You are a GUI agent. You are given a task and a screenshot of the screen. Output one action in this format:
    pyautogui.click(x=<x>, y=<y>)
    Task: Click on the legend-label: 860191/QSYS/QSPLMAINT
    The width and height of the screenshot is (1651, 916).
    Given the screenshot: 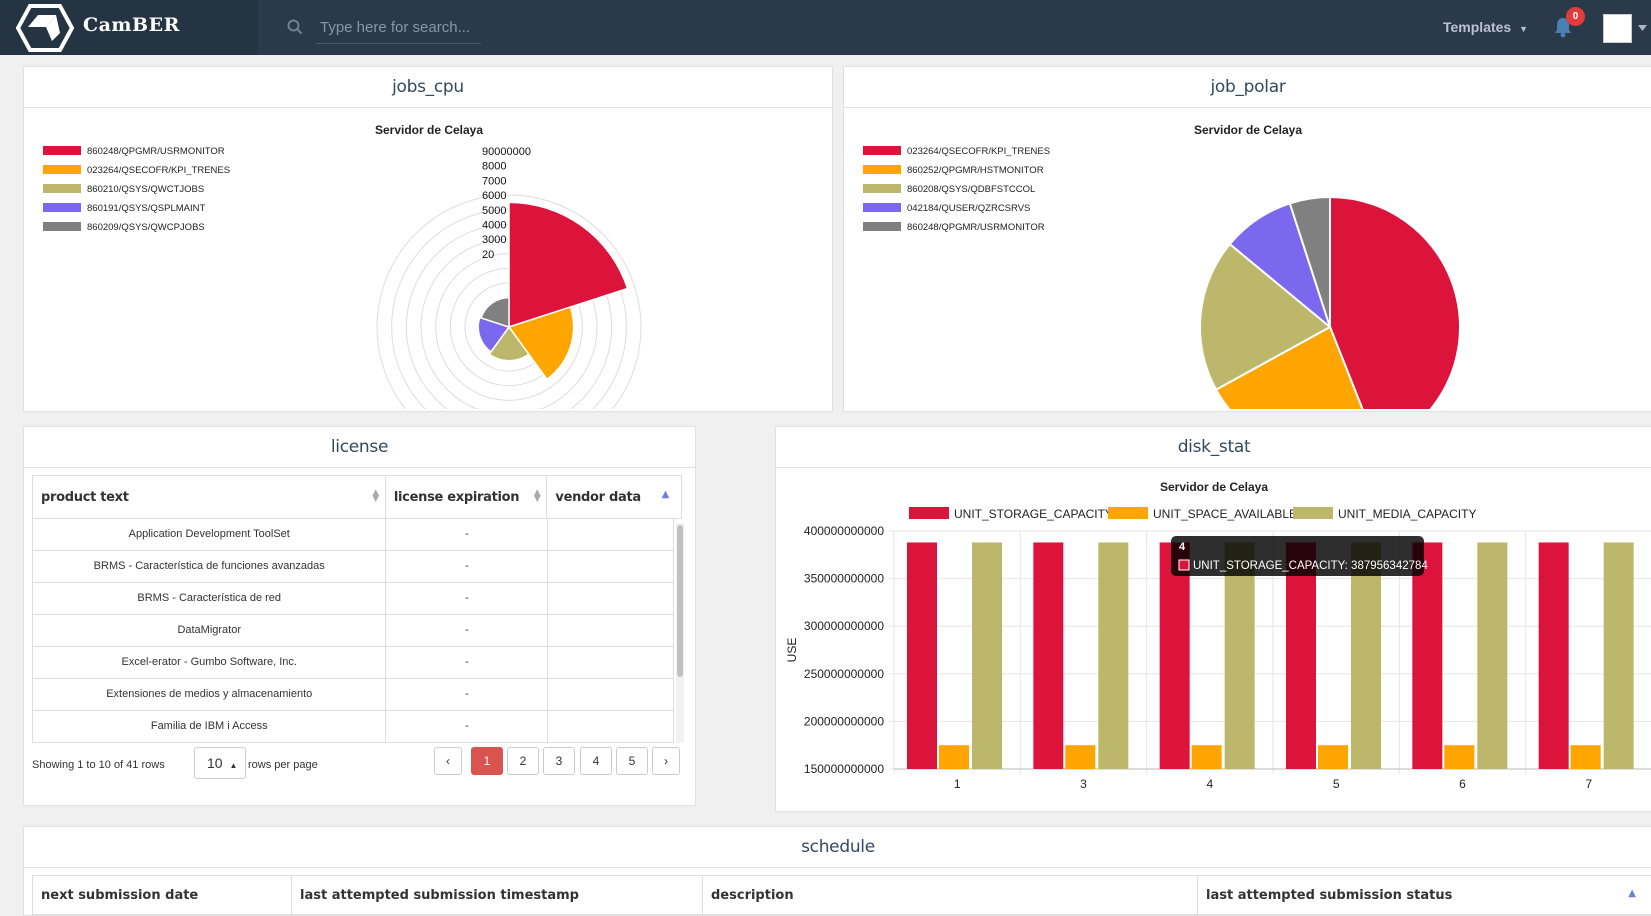 What is the action you would take?
    pyautogui.click(x=146, y=208)
    